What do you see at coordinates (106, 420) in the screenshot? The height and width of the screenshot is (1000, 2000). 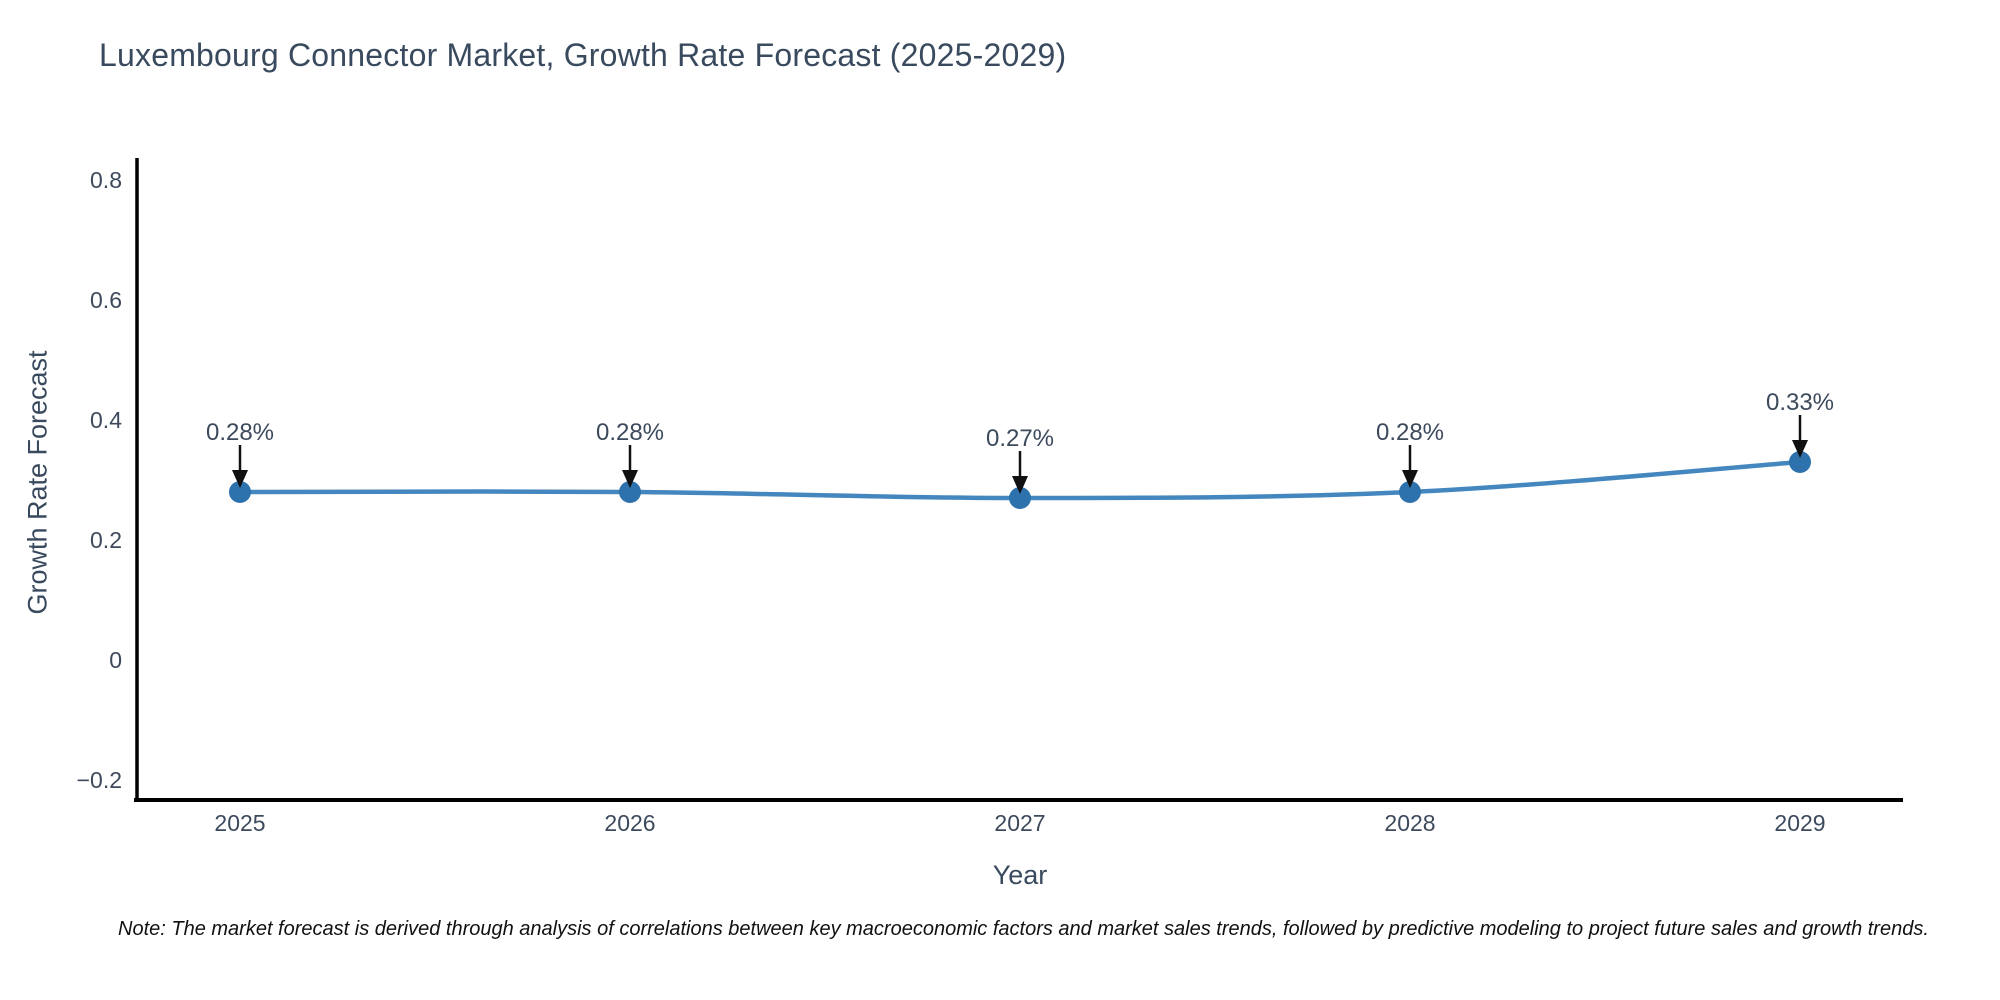 I see `y-tick-label: 0.4` at bounding box center [106, 420].